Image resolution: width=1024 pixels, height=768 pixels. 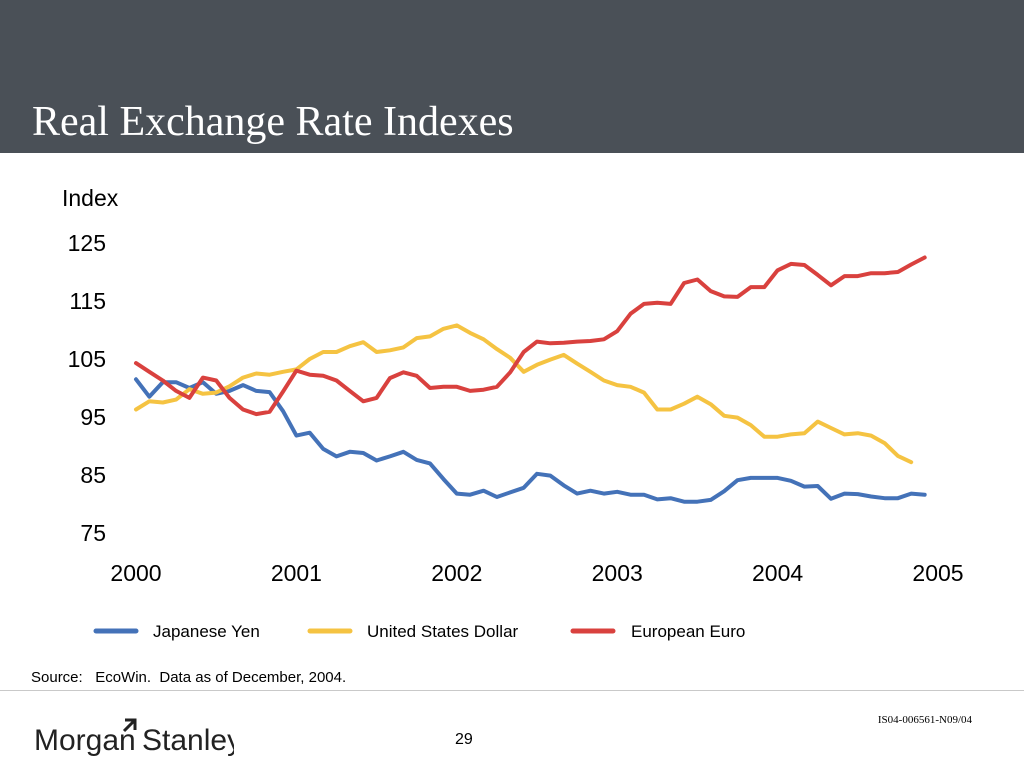 What do you see at coordinates (937, 573) in the screenshot?
I see `x-tick-label: 2005` at bounding box center [937, 573].